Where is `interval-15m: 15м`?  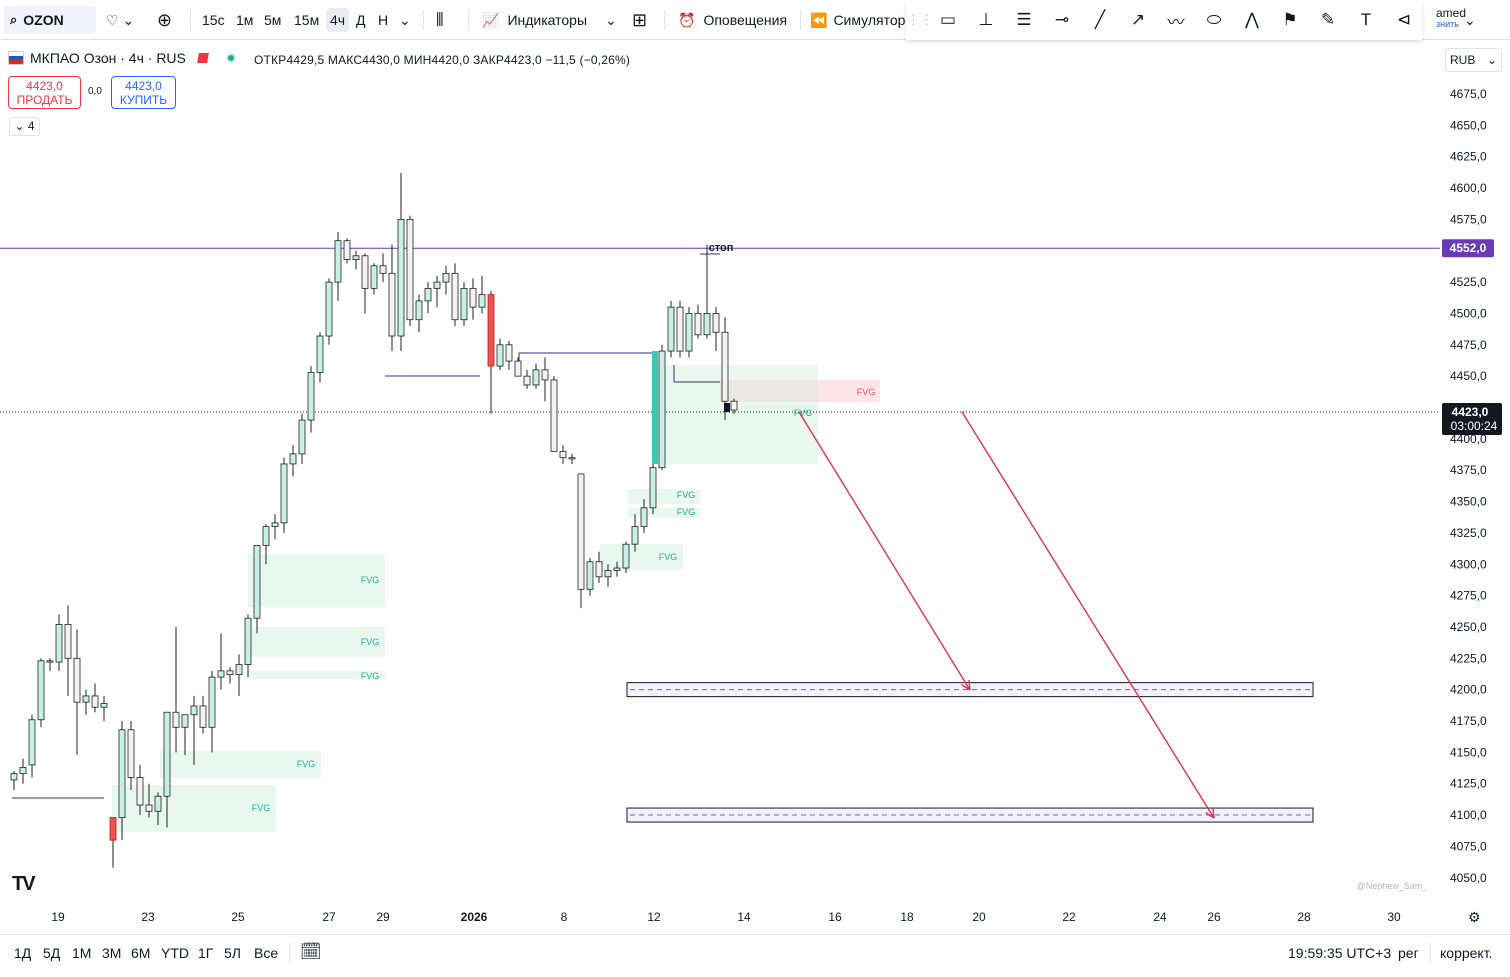 interval-15m: 15м is located at coordinates (307, 20).